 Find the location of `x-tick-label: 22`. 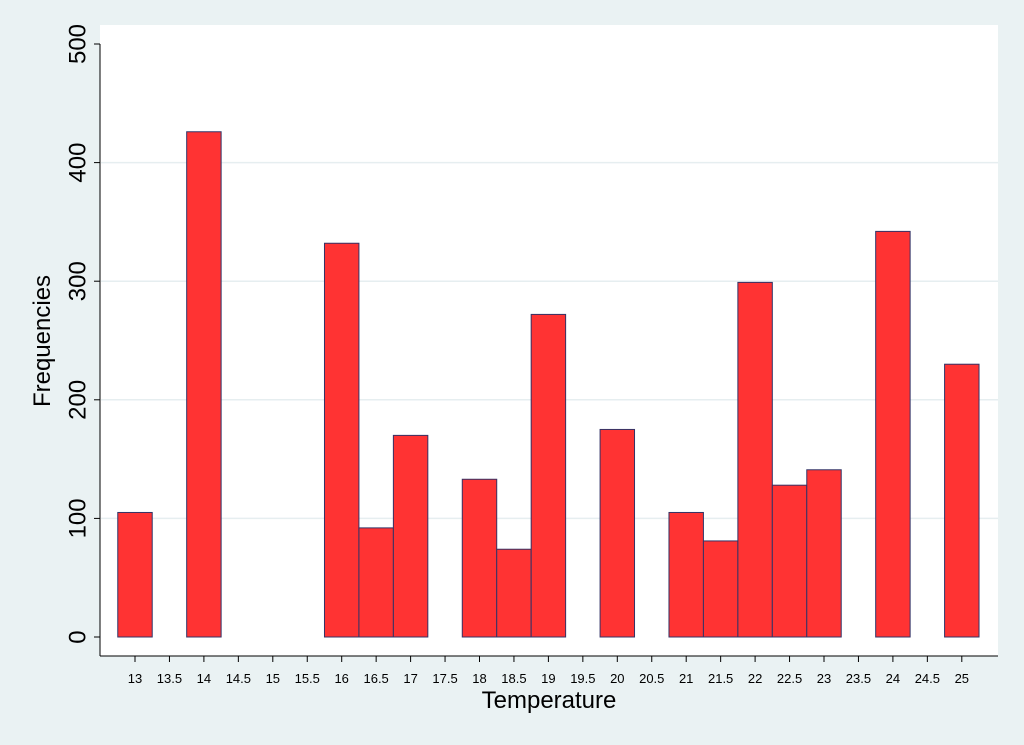

x-tick-label: 22 is located at coordinates (755, 678).